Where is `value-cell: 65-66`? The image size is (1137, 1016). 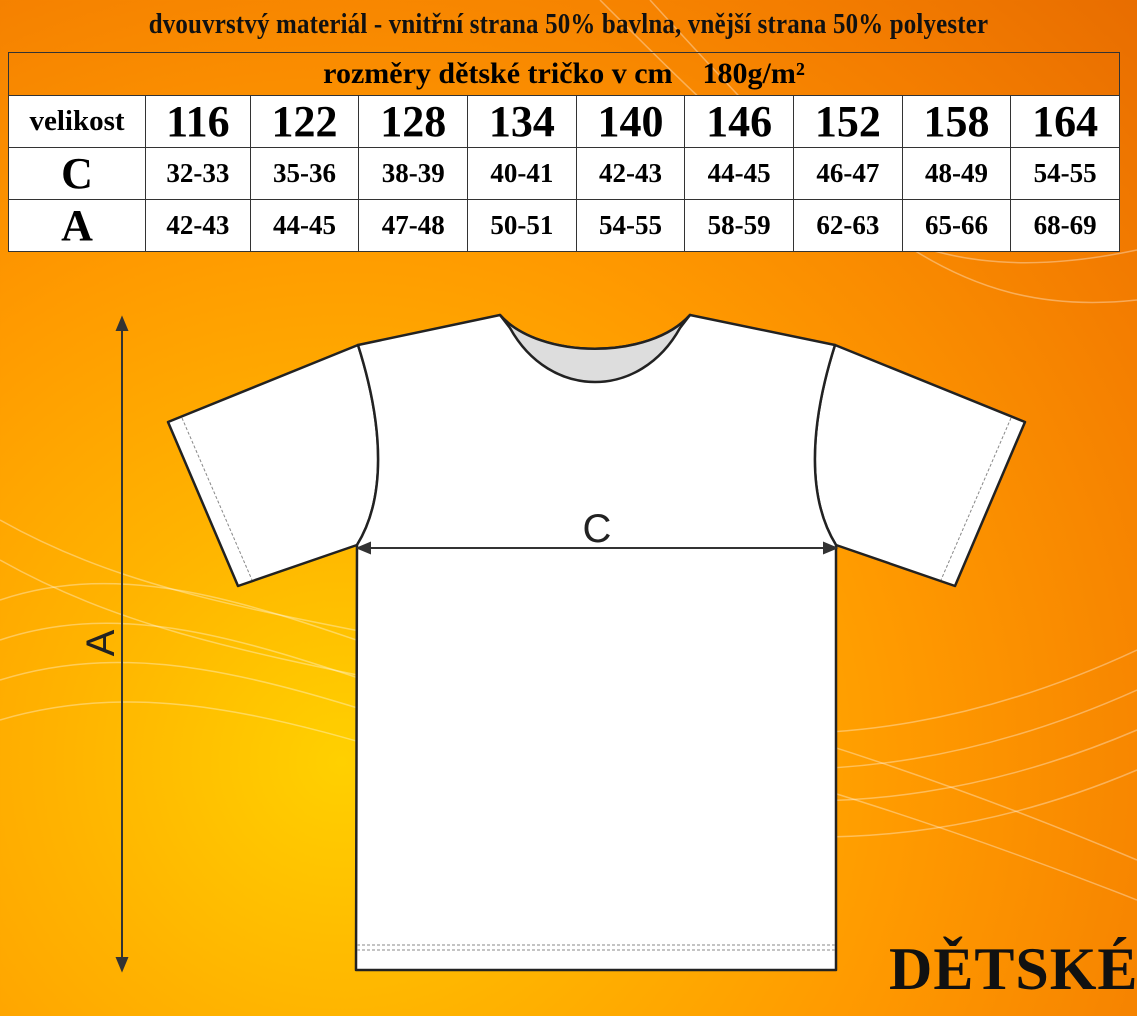 value-cell: 65-66 is located at coordinates (956, 225).